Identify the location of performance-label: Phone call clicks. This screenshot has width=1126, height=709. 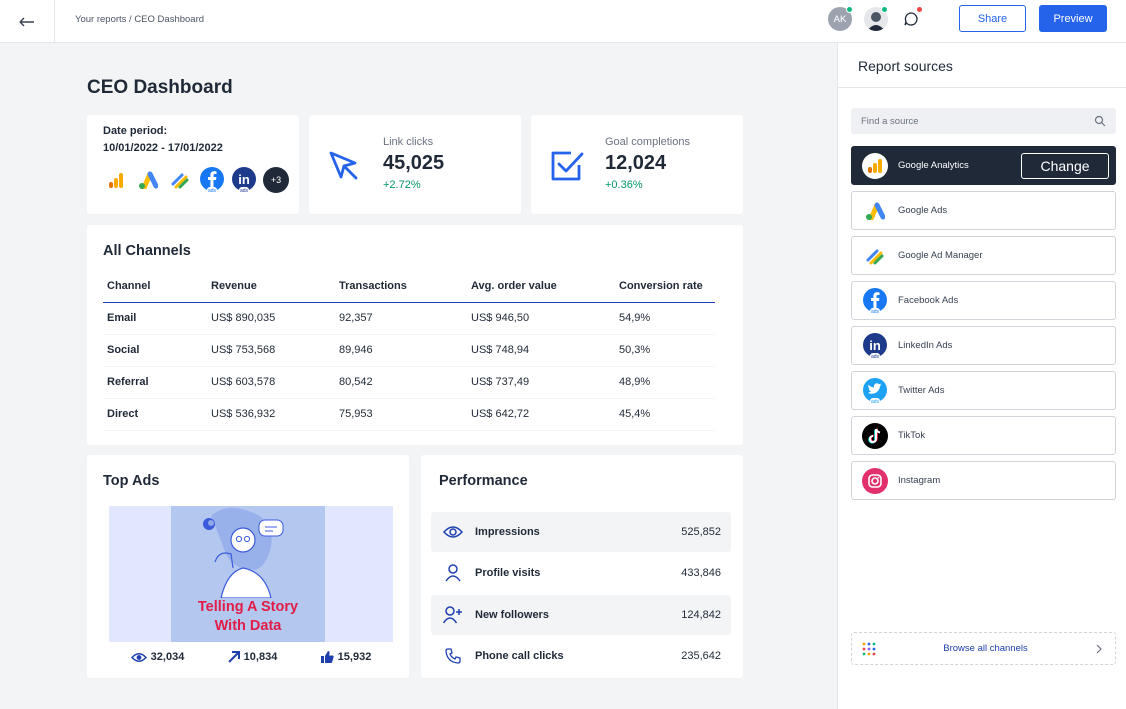
(519, 656).